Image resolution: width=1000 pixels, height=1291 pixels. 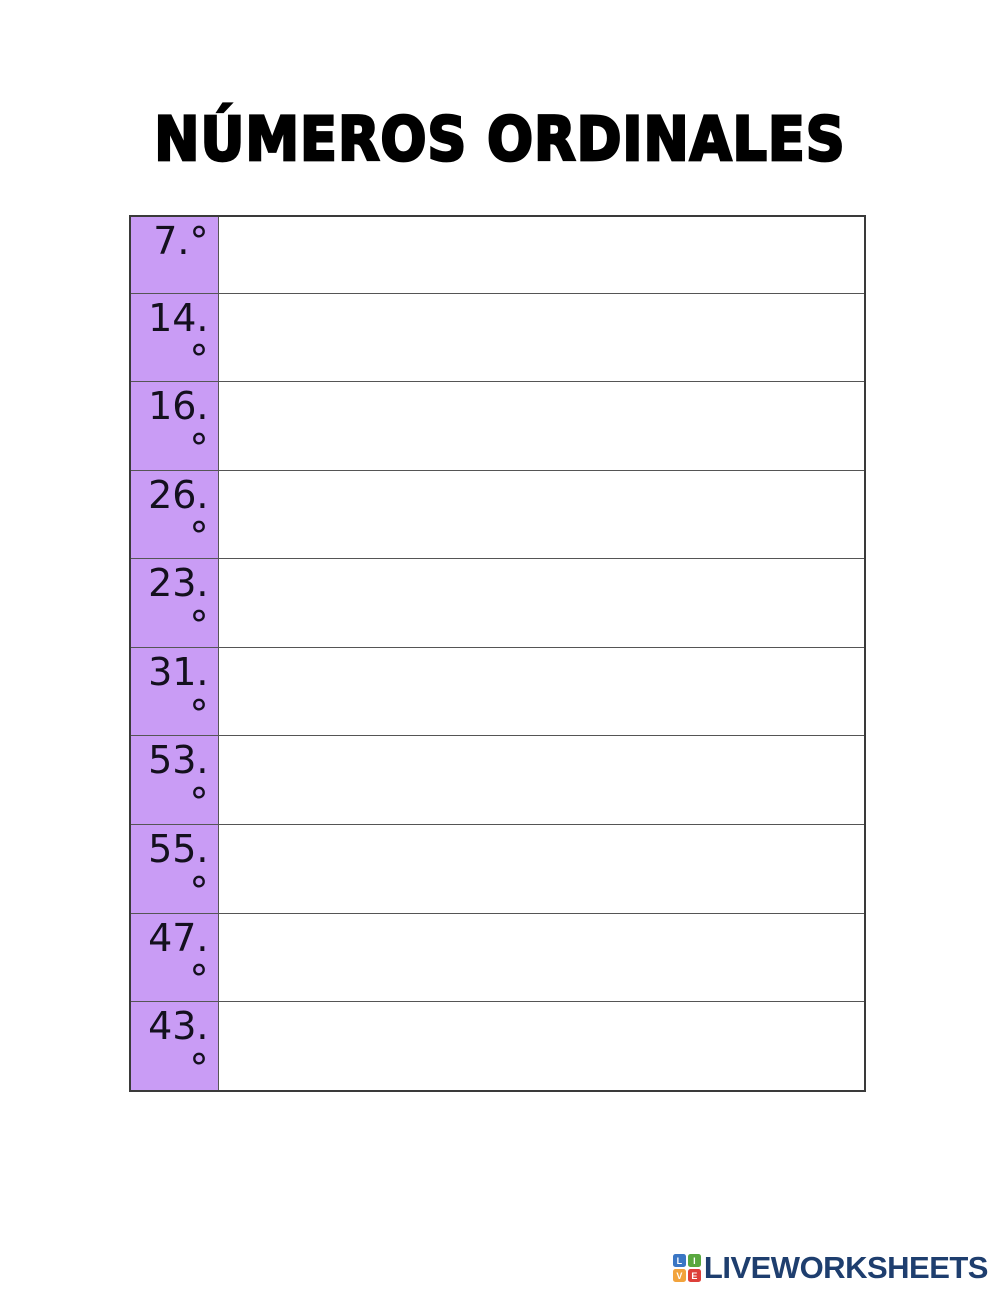 What do you see at coordinates (174, 691) in the screenshot?
I see `ordinal-cell: 31.°` at bounding box center [174, 691].